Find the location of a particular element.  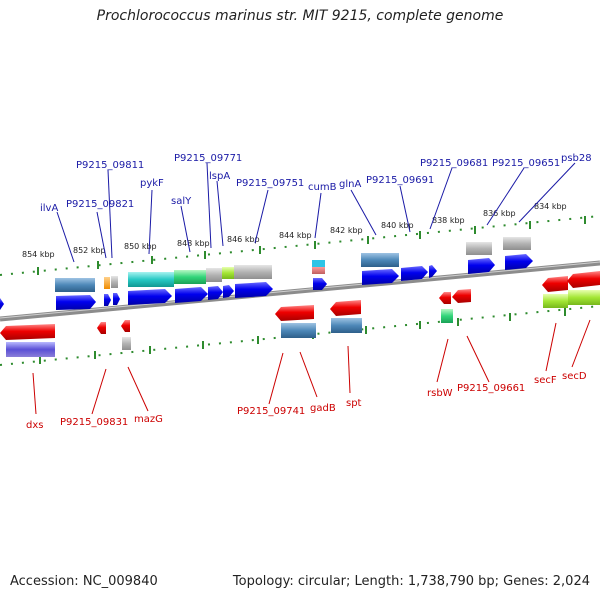

forward-major-ticks is located at coordinates (311, 245).